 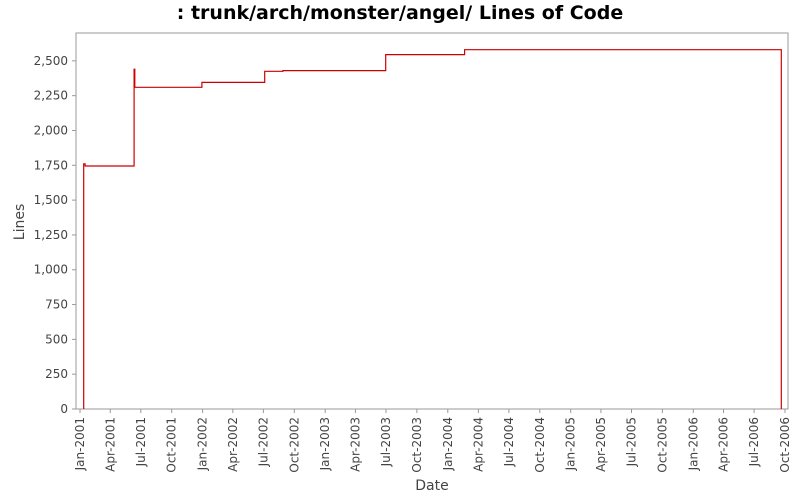 What do you see at coordinates (51, 96) in the screenshot?
I see `y-tick-label: 2,250` at bounding box center [51, 96].